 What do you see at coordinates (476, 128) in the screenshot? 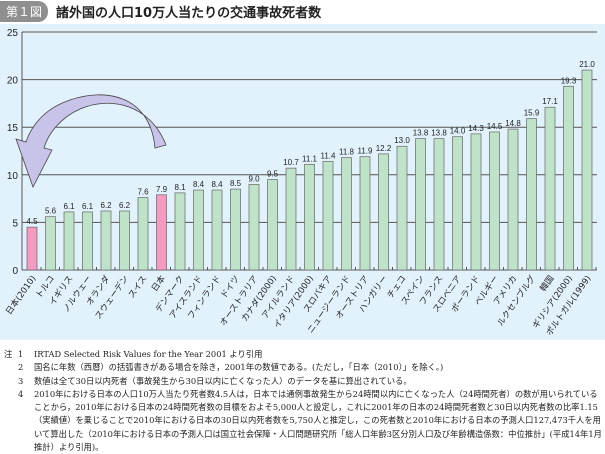
I see `data-label: 14.3` at bounding box center [476, 128].